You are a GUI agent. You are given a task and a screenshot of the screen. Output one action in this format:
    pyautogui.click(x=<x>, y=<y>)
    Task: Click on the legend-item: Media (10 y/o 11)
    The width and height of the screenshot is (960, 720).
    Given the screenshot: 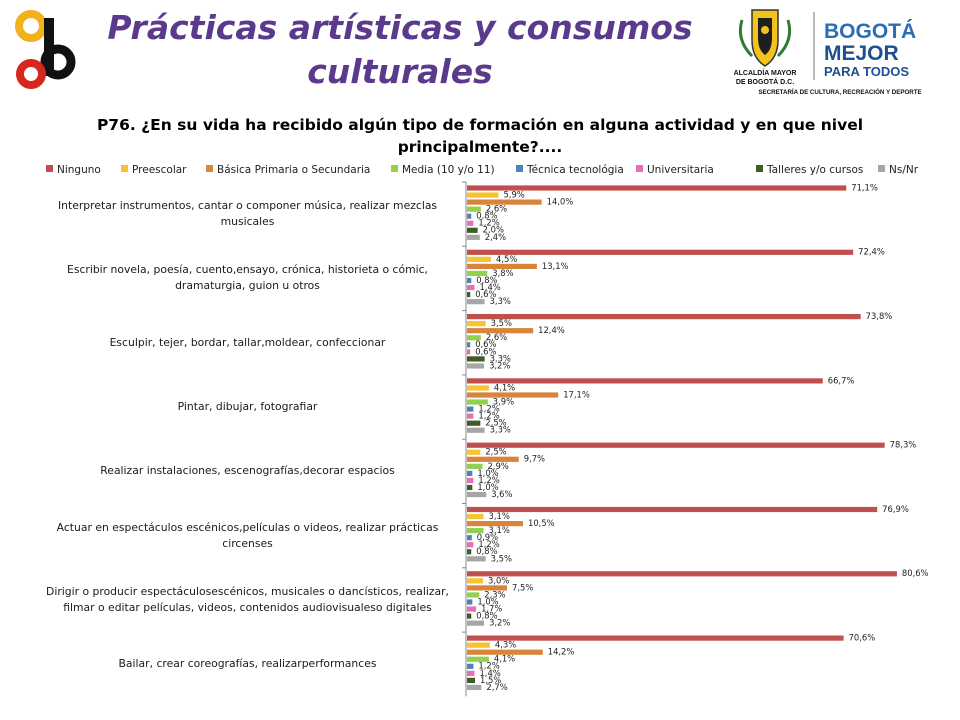 What is the action you would take?
    pyautogui.click(x=443, y=170)
    